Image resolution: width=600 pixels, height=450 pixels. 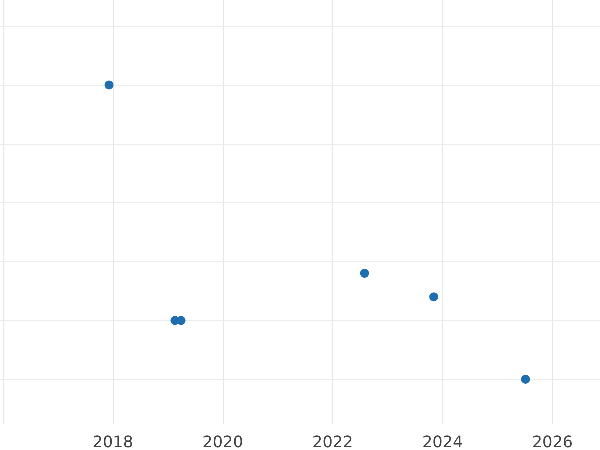 I want to click on x-tick-label: 2020, so click(x=223, y=441).